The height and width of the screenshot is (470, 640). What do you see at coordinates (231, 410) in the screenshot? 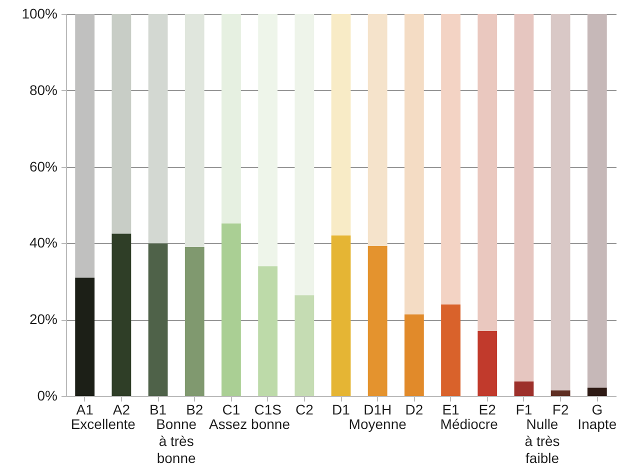
I see `x-tick-label: C1` at bounding box center [231, 410].